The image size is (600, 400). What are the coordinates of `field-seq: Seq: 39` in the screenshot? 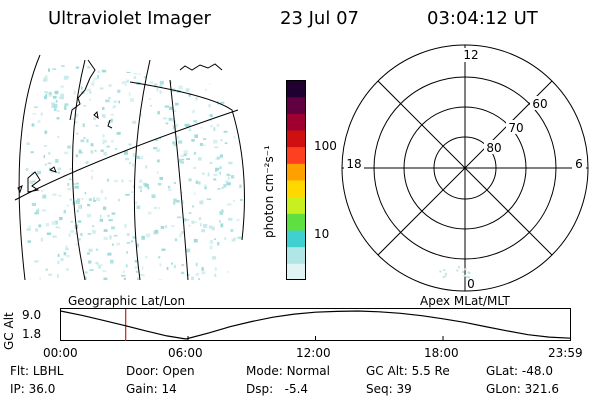 It's located at (389, 389).